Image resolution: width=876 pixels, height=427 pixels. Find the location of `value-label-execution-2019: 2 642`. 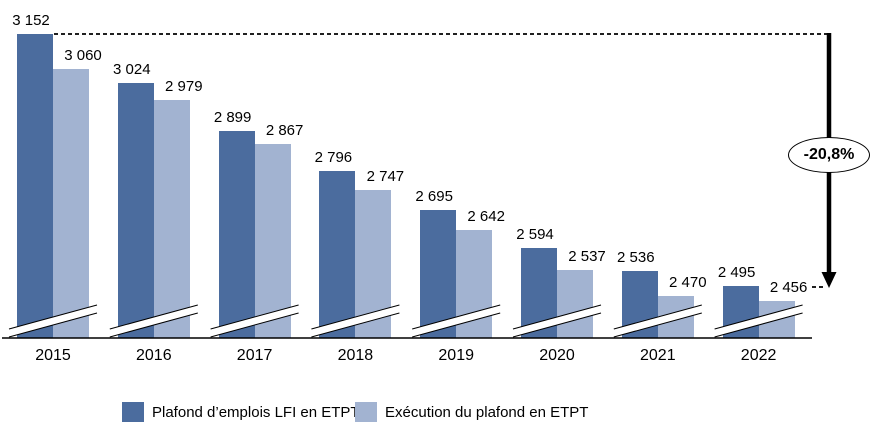

value-label-execution-2019: 2 642 is located at coordinates (486, 216).